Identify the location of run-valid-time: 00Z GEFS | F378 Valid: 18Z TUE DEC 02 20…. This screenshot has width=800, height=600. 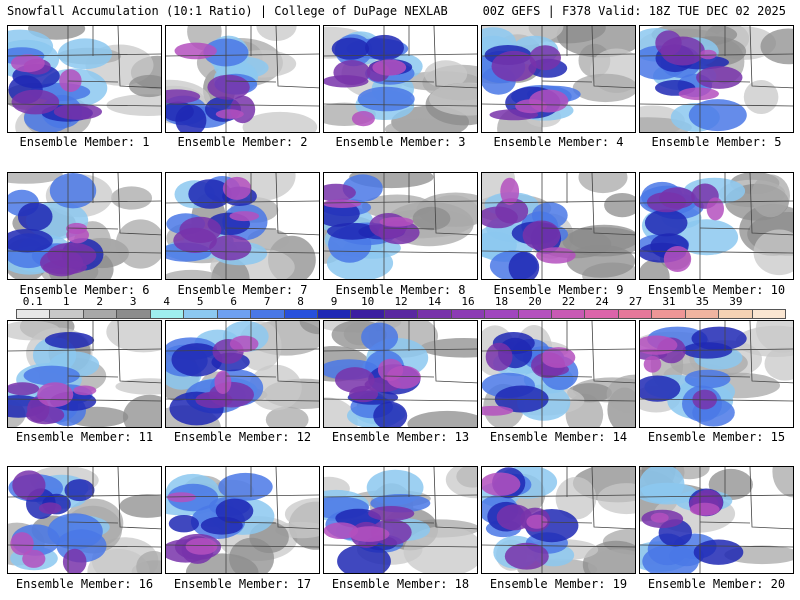
(634, 11).